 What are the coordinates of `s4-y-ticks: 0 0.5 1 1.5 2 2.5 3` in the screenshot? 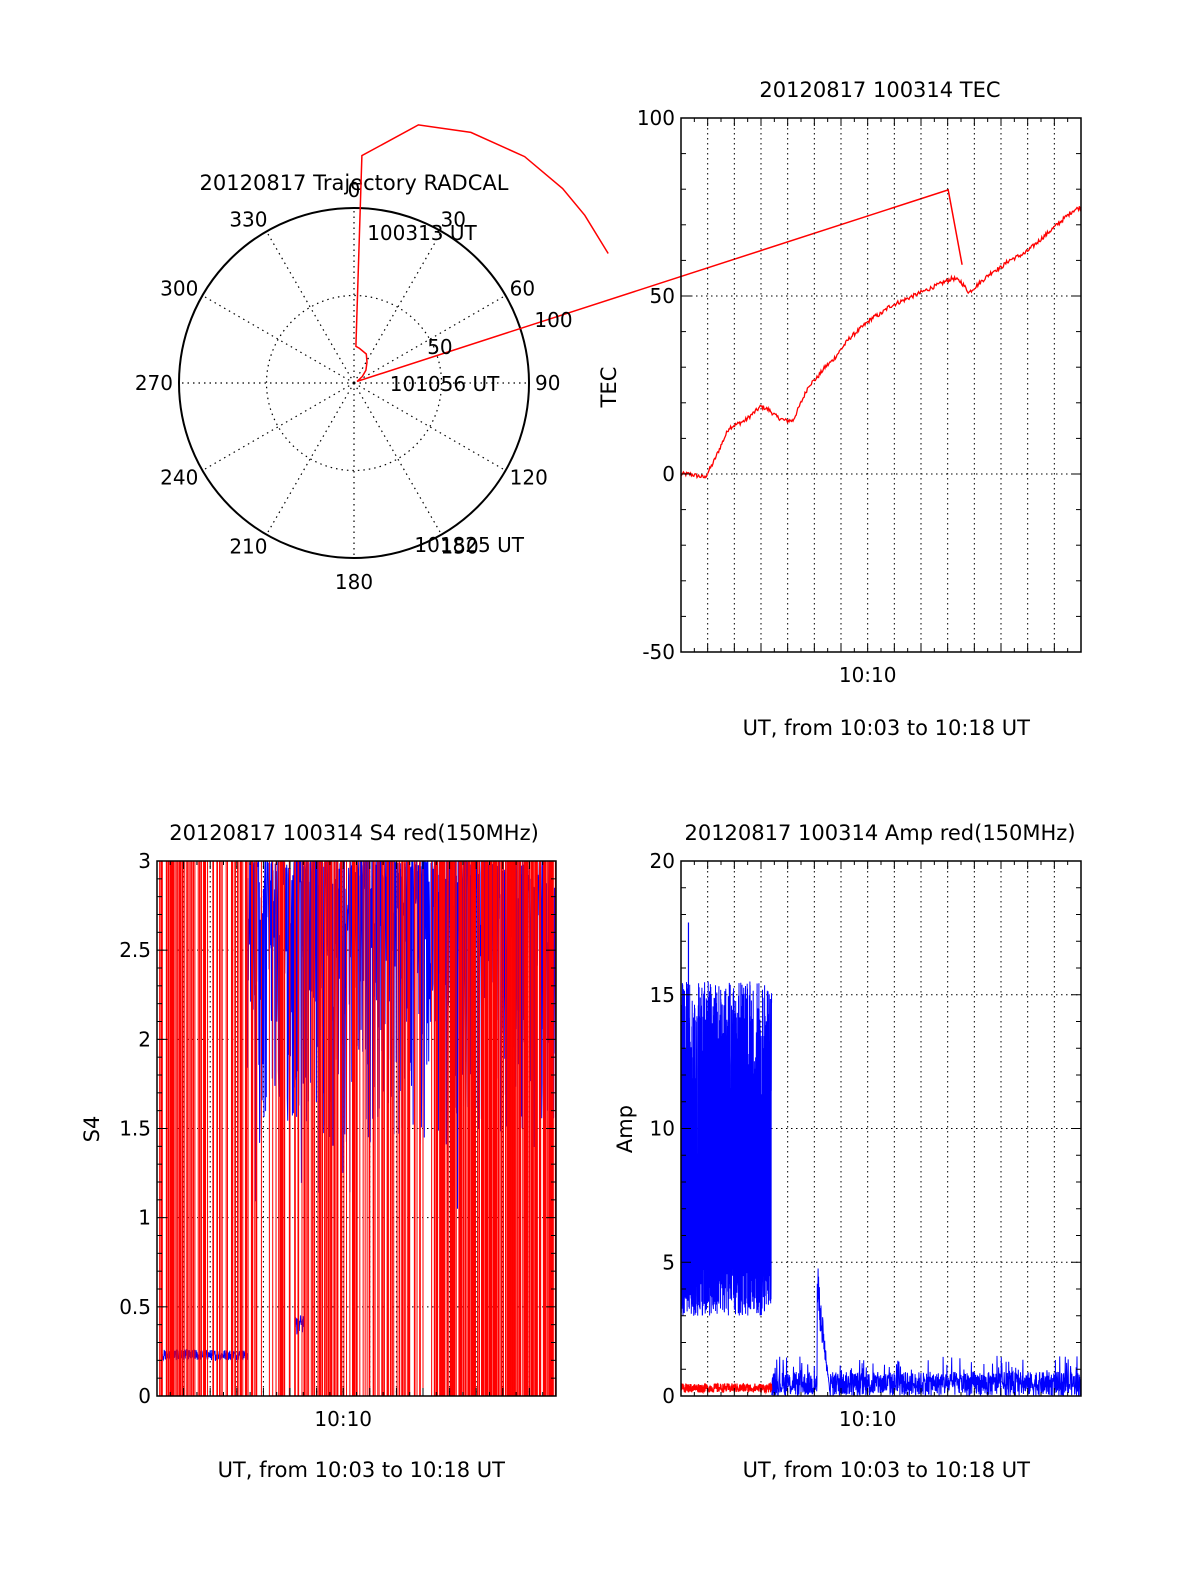 It's located at (337, 1128).